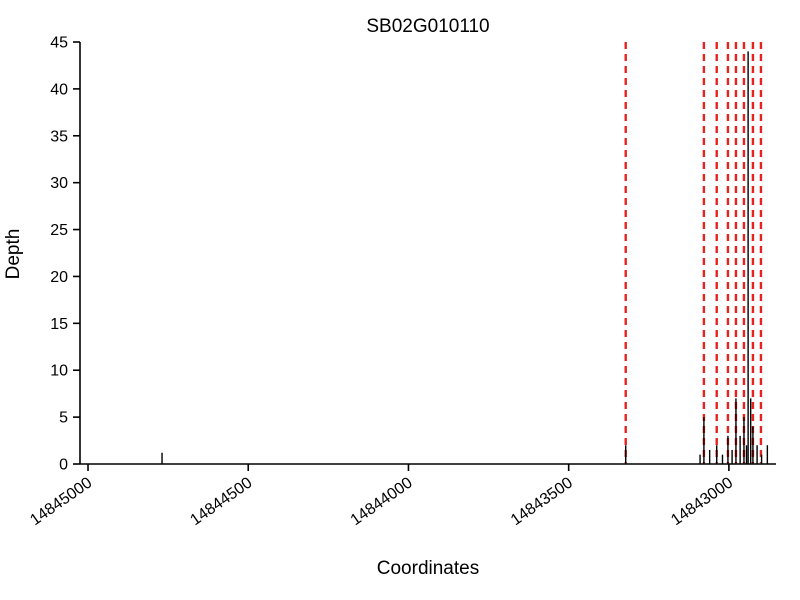 The width and height of the screenshot is (800, 600). I want to click on chart-title: SB02G010110, so click(428, 26).